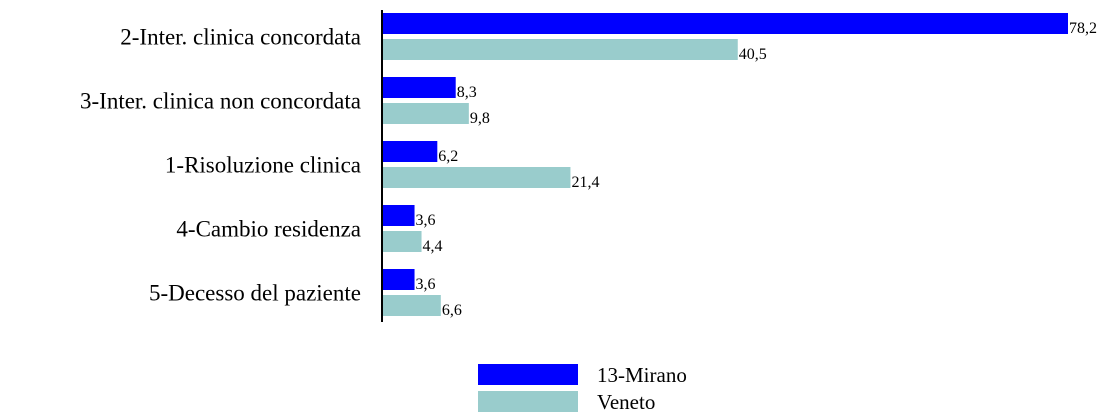 Image resolution: width=1107 pixels, height=414 pixels. I want to click on legend-label: Veneto, so click(626, 402).